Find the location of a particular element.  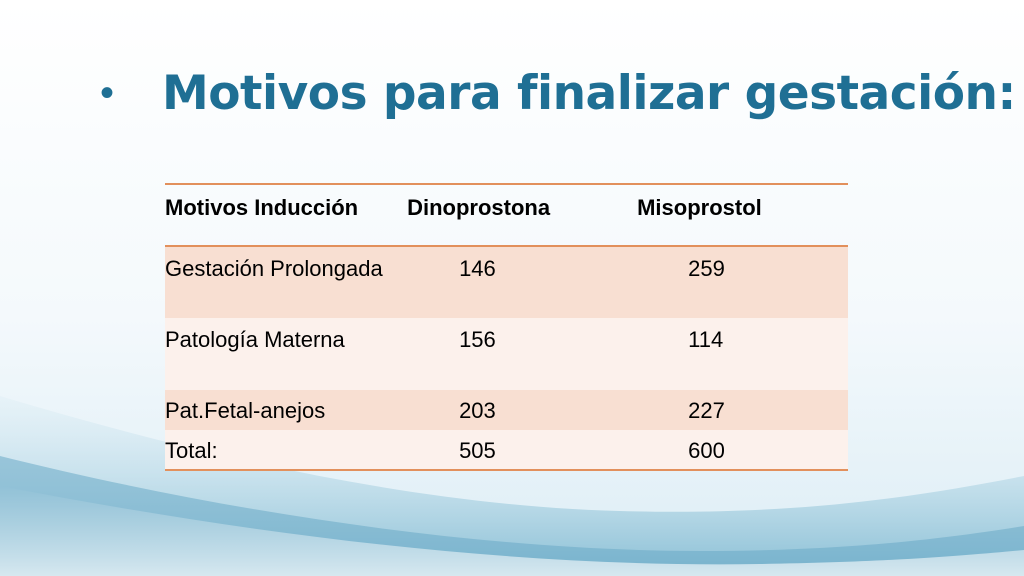

cell-misoprostol: 227 is located at coordinates (706, 410).